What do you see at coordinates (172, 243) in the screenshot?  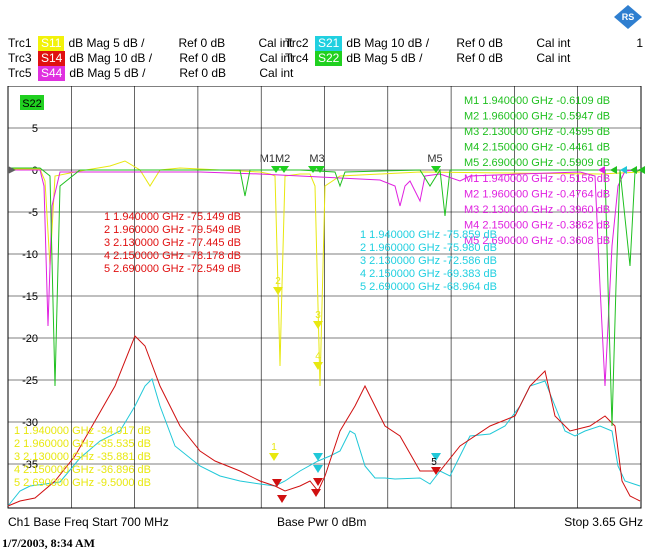 I see `s14-marker-row: 3 2.130000 GHz -77.445 dB` at bounding box center [172, 243].